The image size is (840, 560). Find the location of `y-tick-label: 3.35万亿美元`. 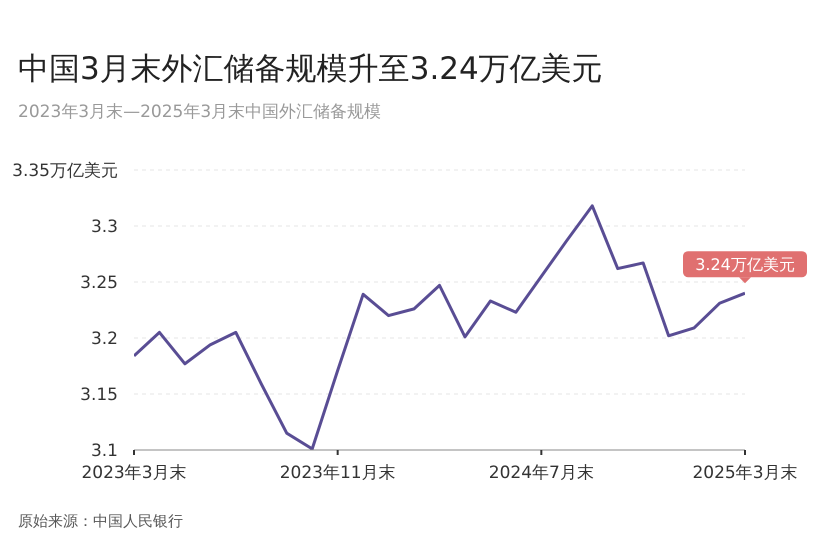

y-tick-label: 3.35万亿美元 is located at coordinates (65, 171).